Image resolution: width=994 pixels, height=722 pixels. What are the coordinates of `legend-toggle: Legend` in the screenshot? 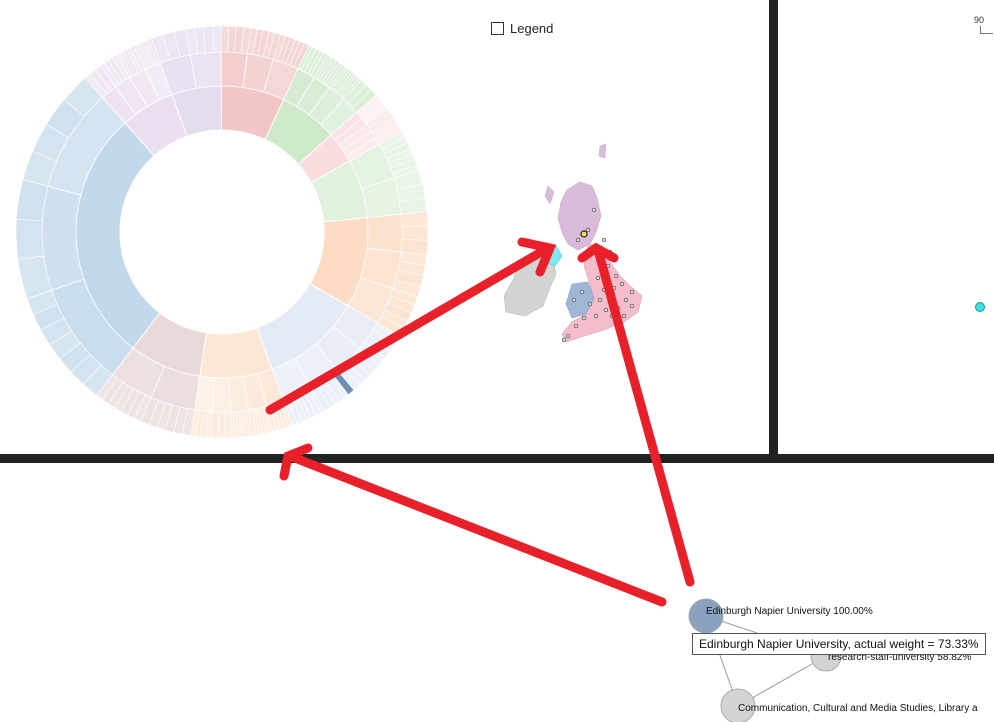 It's located at (522, 28).